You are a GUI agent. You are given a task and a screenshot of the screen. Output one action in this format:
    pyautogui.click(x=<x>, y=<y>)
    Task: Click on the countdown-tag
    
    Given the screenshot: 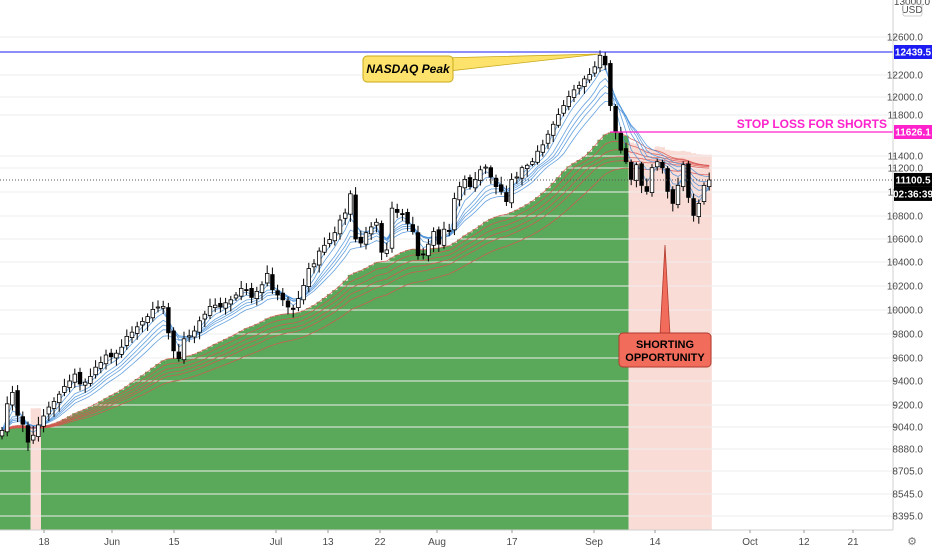 What is the action you would take?
    pyautogui.click(x=913, y=193)
    